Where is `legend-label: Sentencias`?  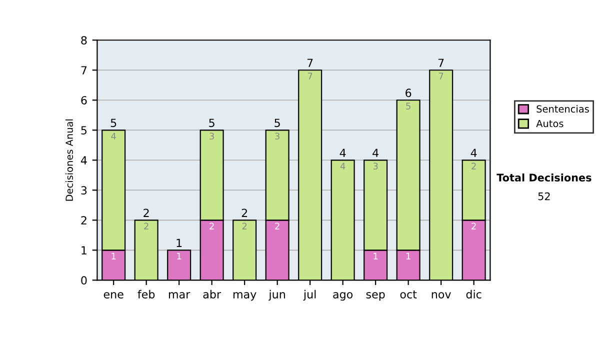 legend-label: Sentencias is located at coordinates (562, 109).